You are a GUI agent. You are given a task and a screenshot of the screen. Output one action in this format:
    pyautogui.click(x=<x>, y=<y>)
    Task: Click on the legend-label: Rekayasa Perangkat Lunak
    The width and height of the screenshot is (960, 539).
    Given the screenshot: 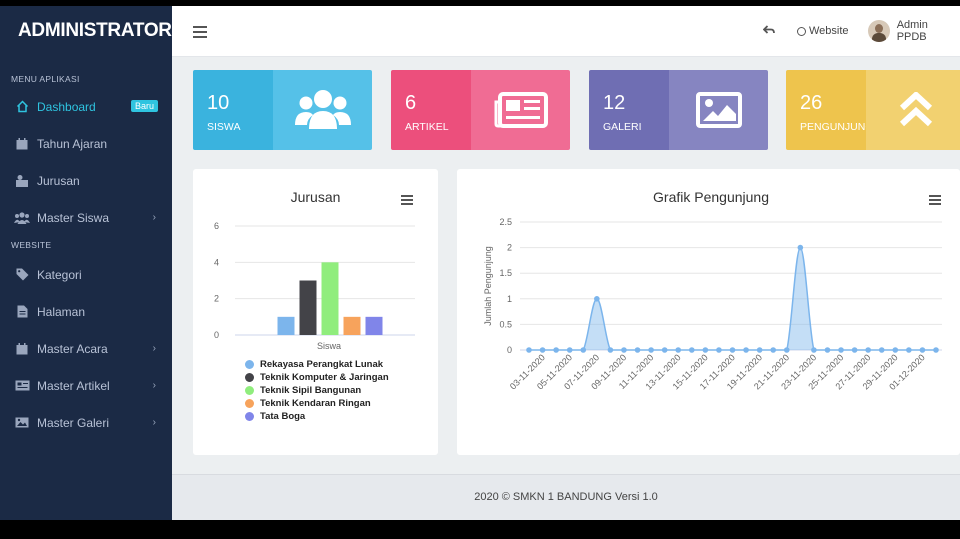 What is the action you would take?
    pyautogui.click(x=322, y=364)
    